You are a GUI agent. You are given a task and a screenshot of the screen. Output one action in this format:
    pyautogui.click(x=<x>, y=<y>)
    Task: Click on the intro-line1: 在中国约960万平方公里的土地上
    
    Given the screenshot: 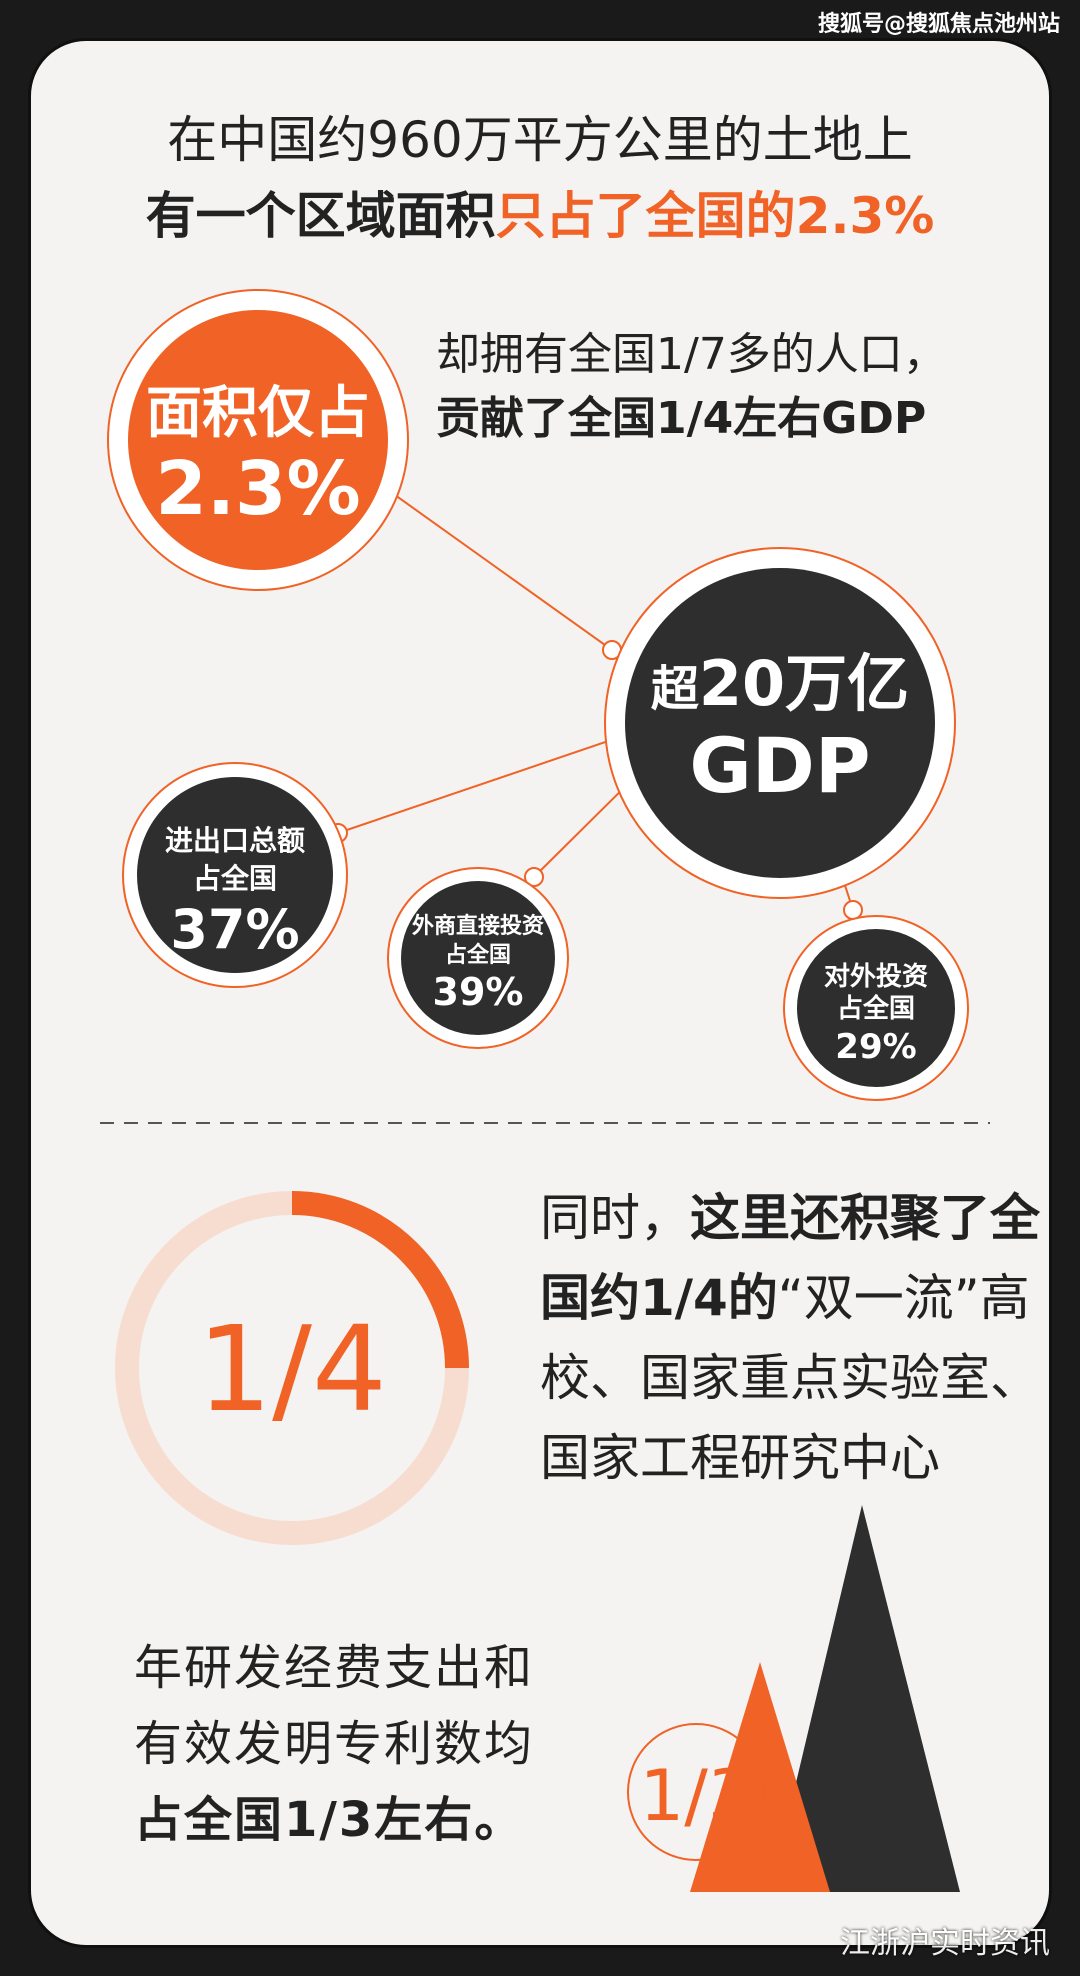 What is the action you would take?
    pyautogui.click(x=540, y=140)
    